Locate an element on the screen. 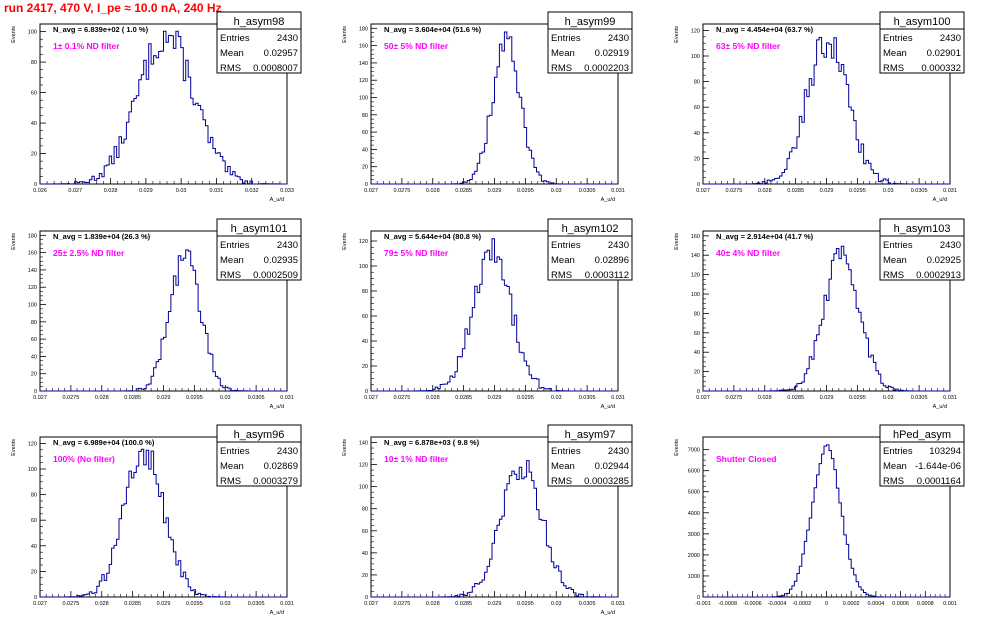  stats-title: h_asym97 is located at coordinates (590, 435).